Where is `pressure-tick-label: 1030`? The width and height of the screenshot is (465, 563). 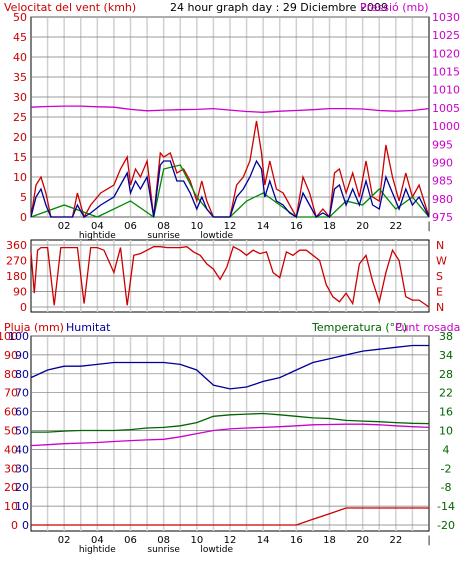
pressure-tick-label: 1030 is located at coordinates (446, 17).